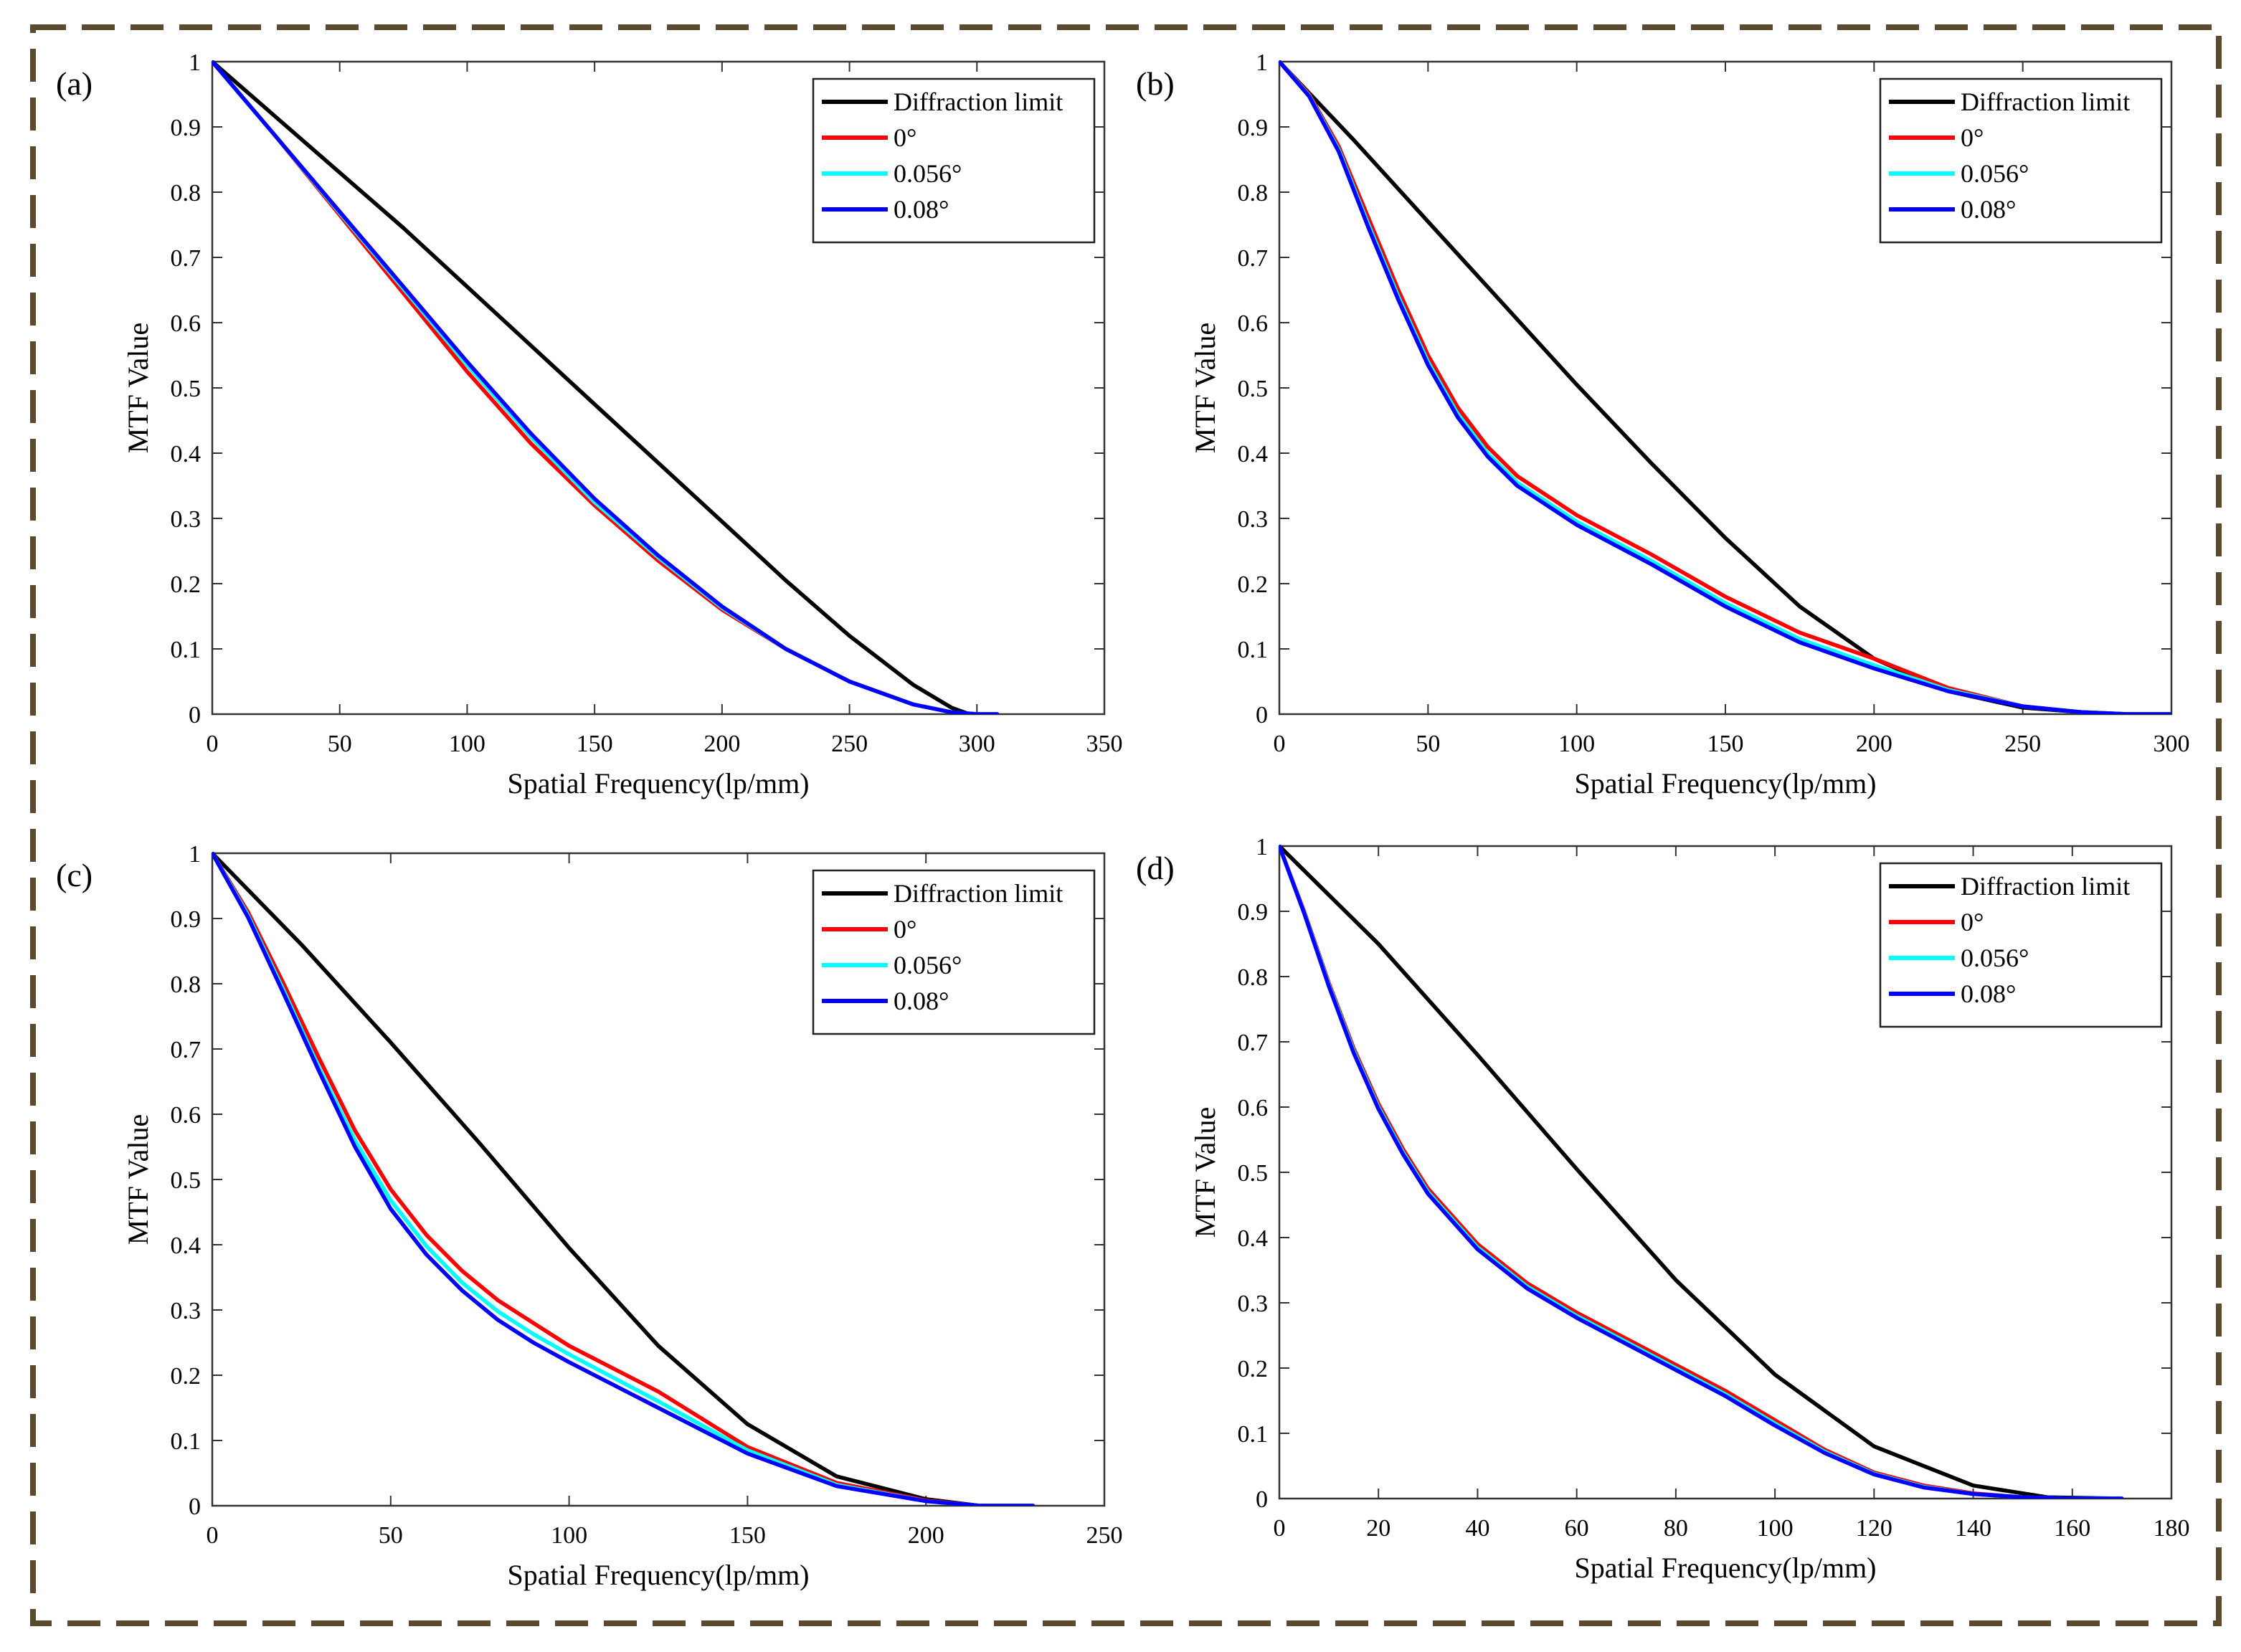  Describe the element at coordinates (1995, 173) in the screenshot. I see `legend-entry: 0.056°` at that location.